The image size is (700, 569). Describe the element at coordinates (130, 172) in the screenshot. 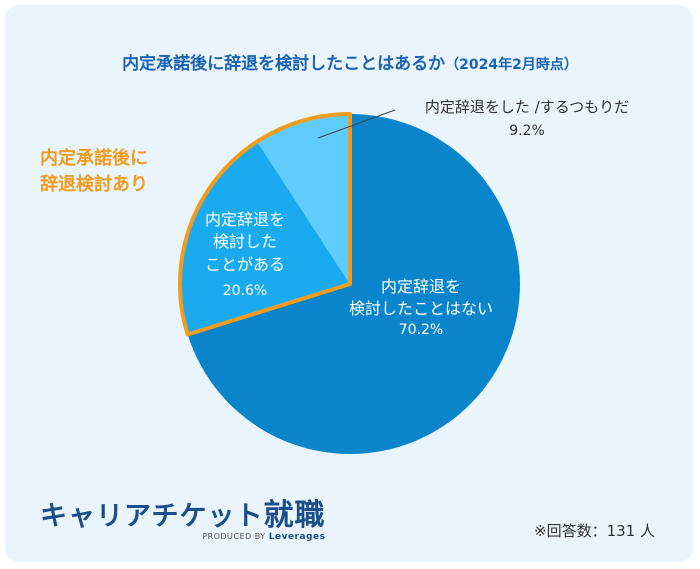

I see `group-label-considered-declining: 内定承諾後に 辞退検討あり` at that location.